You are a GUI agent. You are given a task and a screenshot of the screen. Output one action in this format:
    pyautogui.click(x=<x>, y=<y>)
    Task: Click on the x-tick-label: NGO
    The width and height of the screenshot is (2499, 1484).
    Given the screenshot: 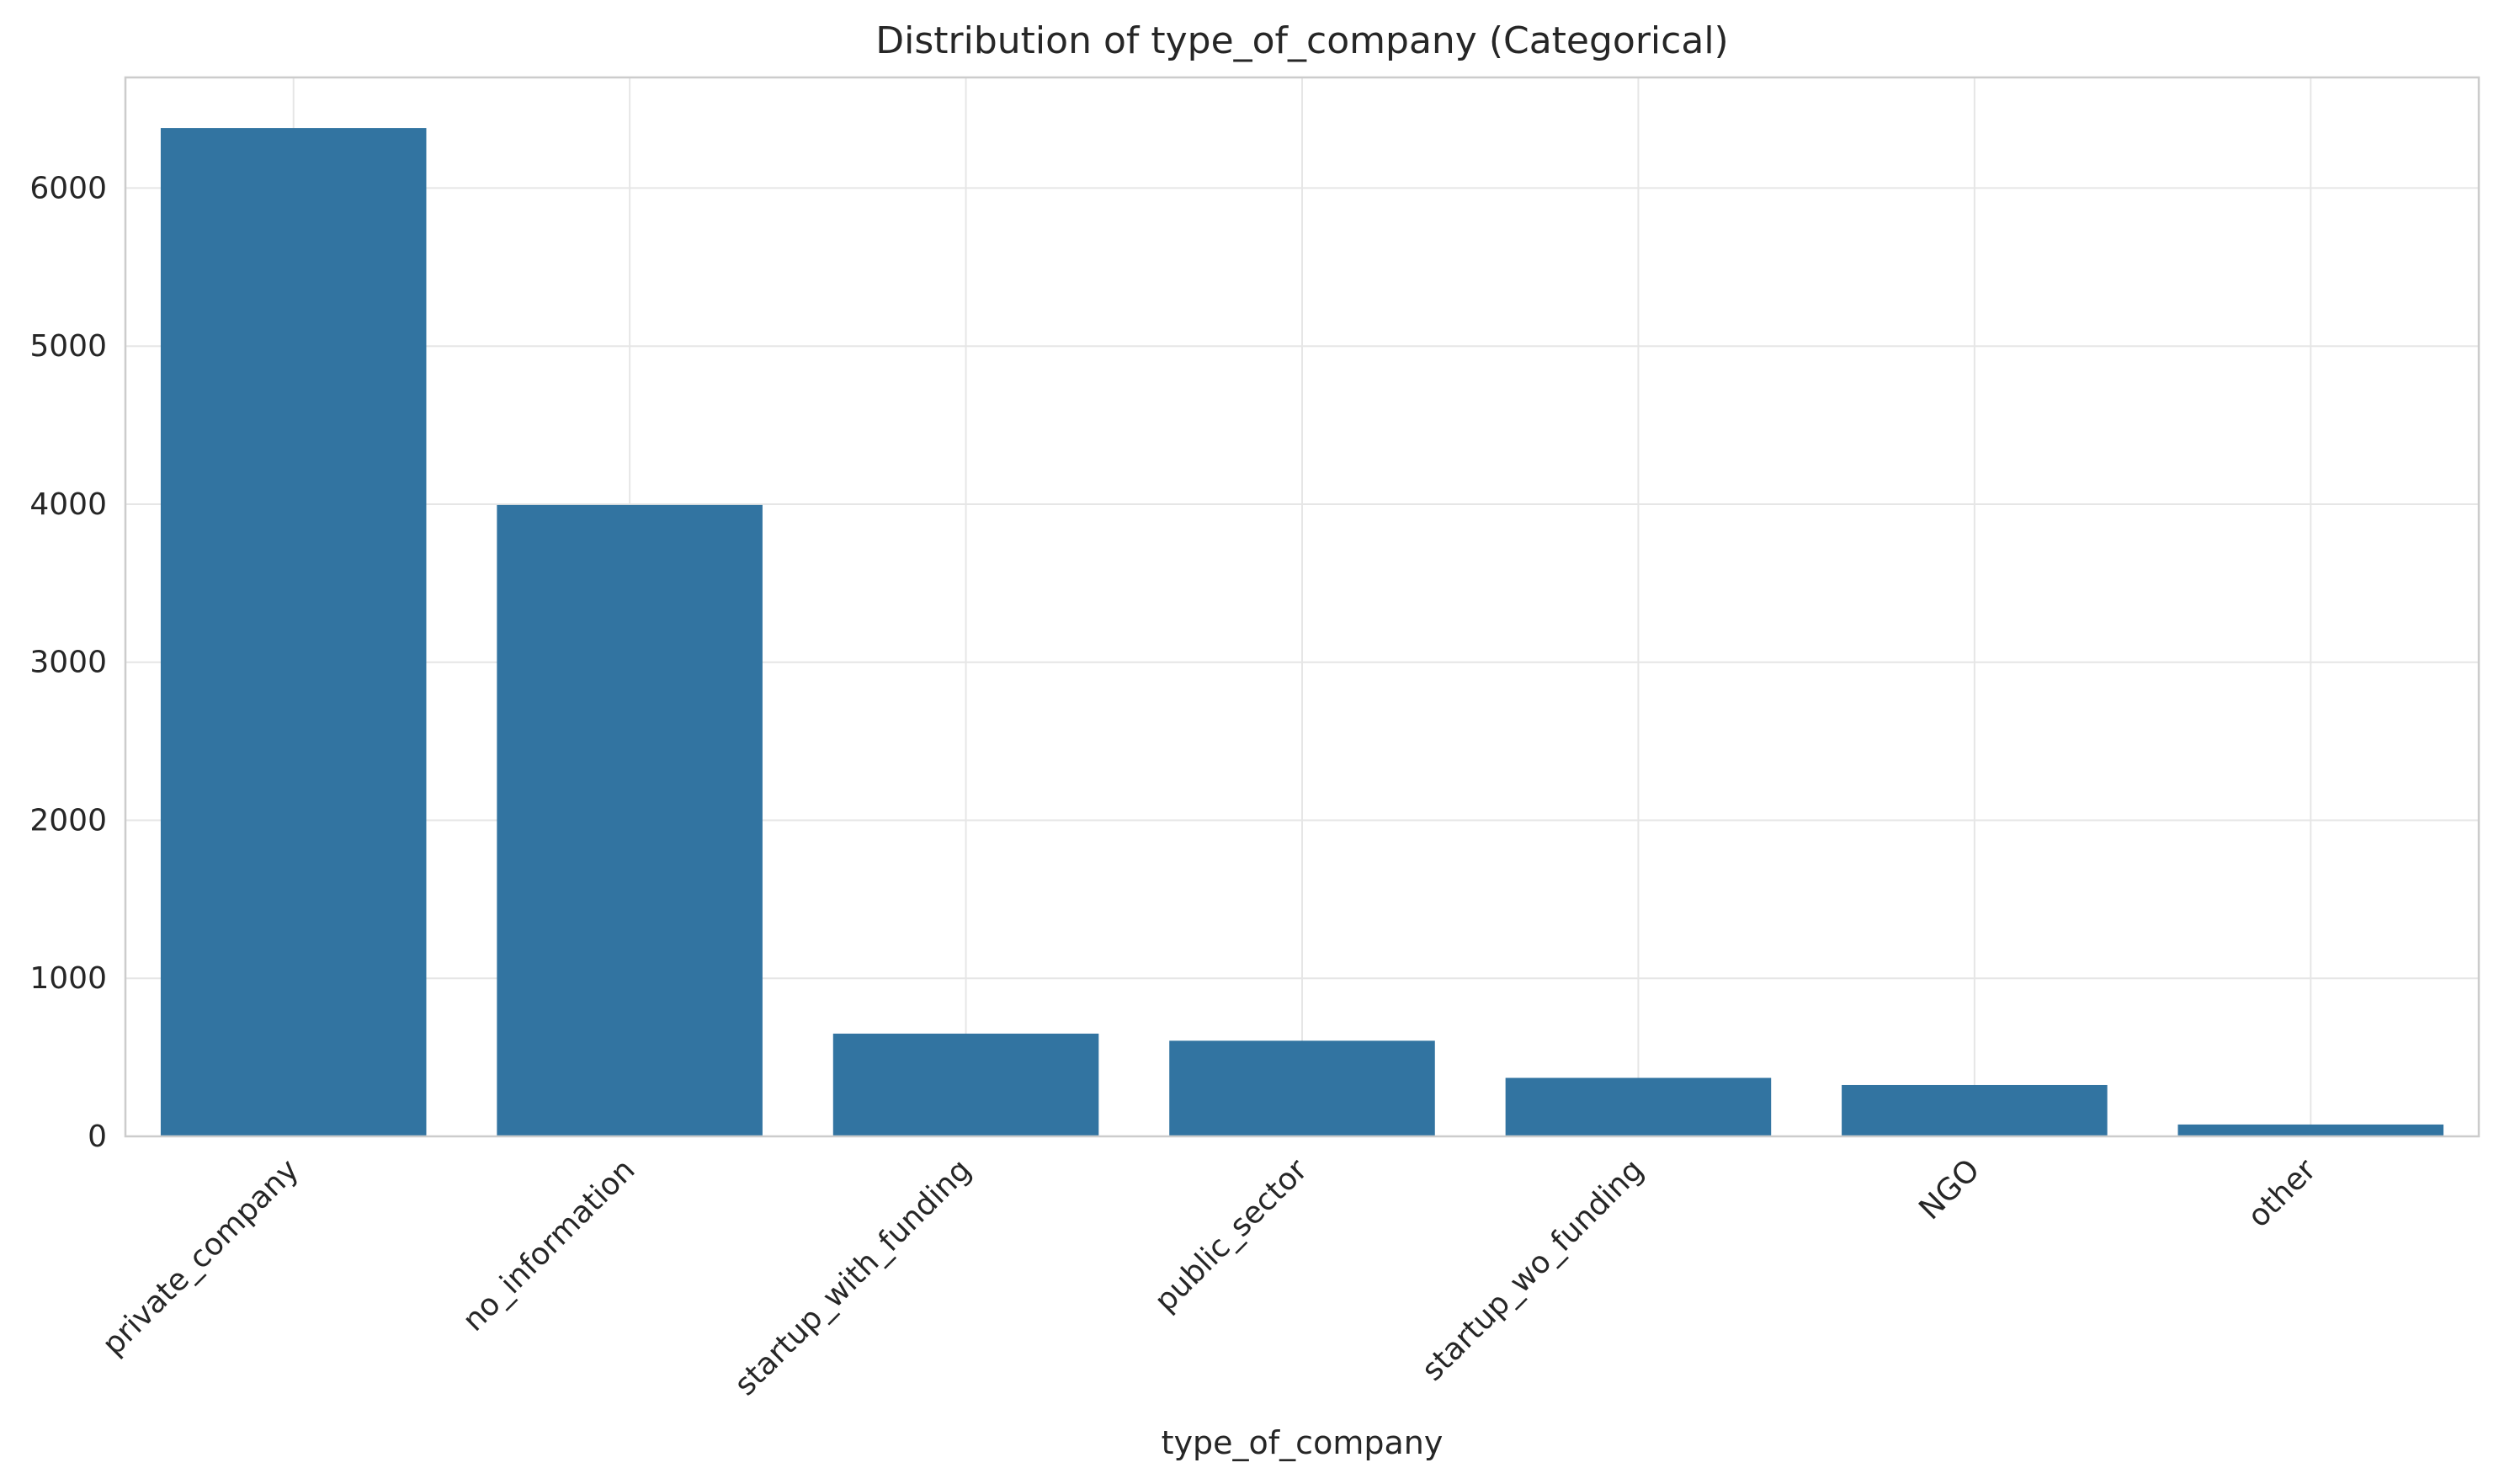 What is the action you would take?
    pyautogui.click(x=1949, y=1189)
    